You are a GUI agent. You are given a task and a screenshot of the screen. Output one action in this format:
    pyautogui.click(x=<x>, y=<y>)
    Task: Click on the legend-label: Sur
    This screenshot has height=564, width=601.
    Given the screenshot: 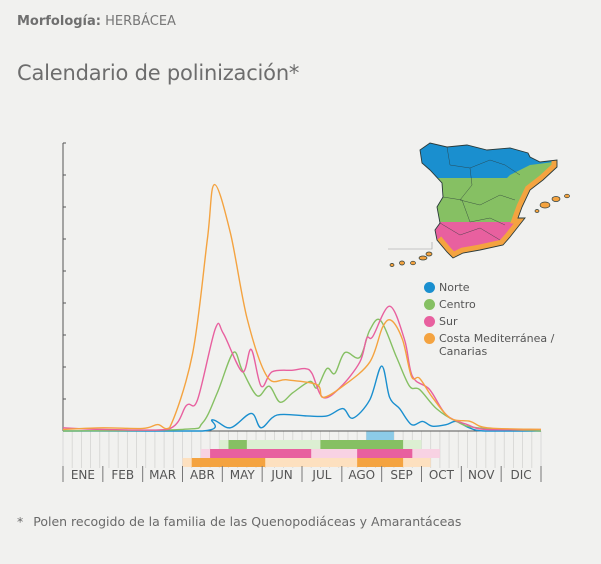 What is the action you would take?
    pyautogui.click(x=448, y=321)
    